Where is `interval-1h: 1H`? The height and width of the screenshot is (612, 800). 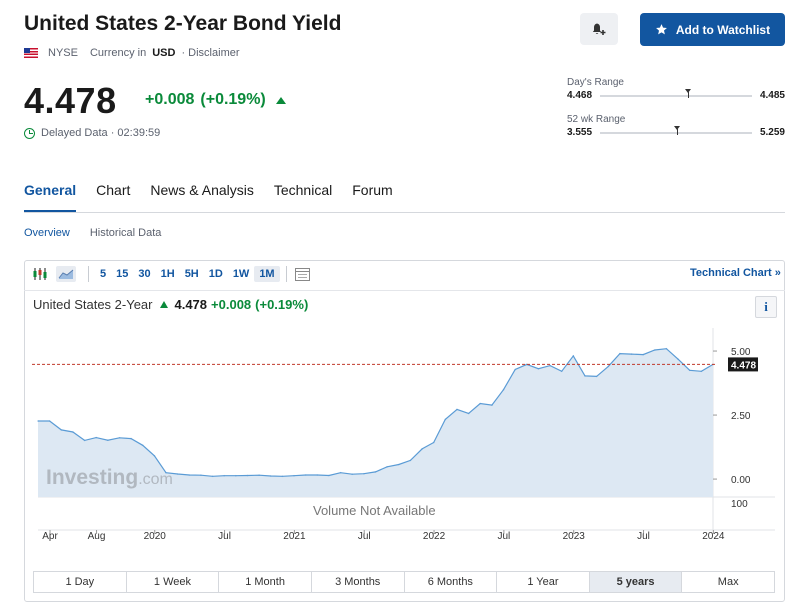 interval-1h: 1H is located at coordinates (167, 274).